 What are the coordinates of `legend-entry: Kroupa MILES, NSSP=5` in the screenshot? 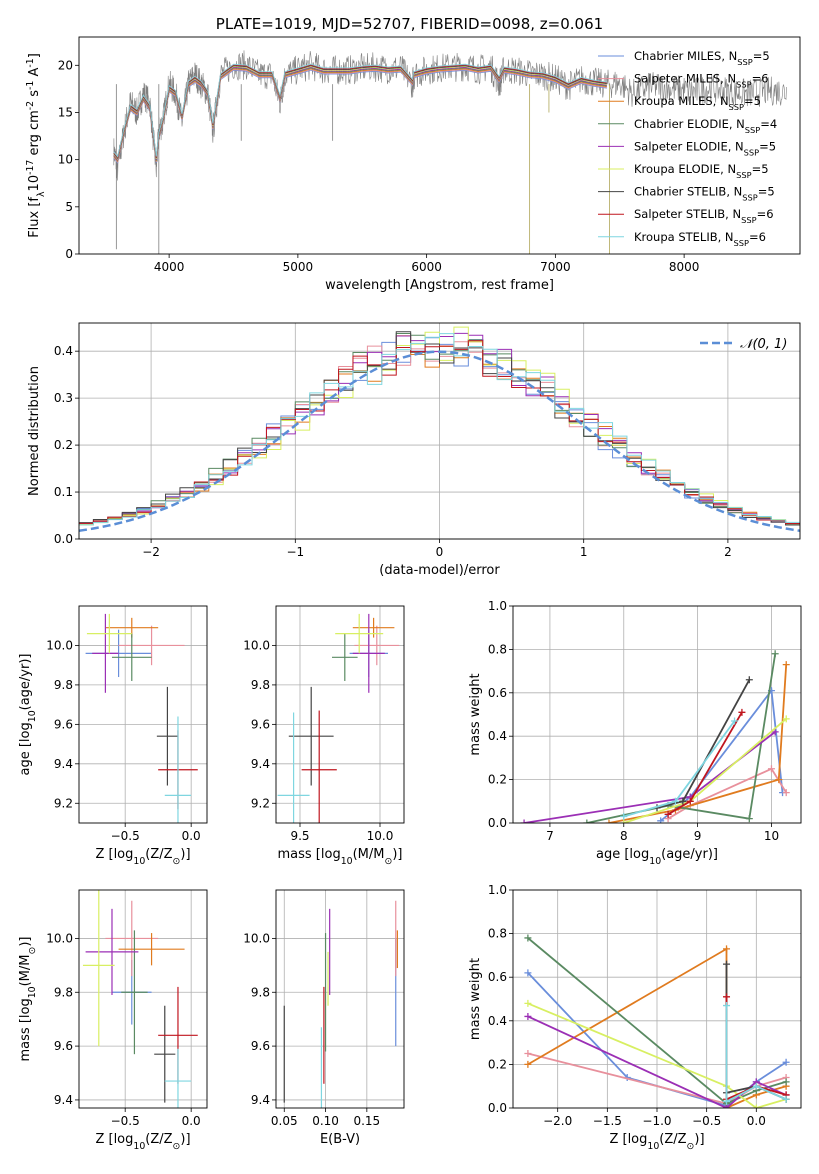 It's located at (697, 103).